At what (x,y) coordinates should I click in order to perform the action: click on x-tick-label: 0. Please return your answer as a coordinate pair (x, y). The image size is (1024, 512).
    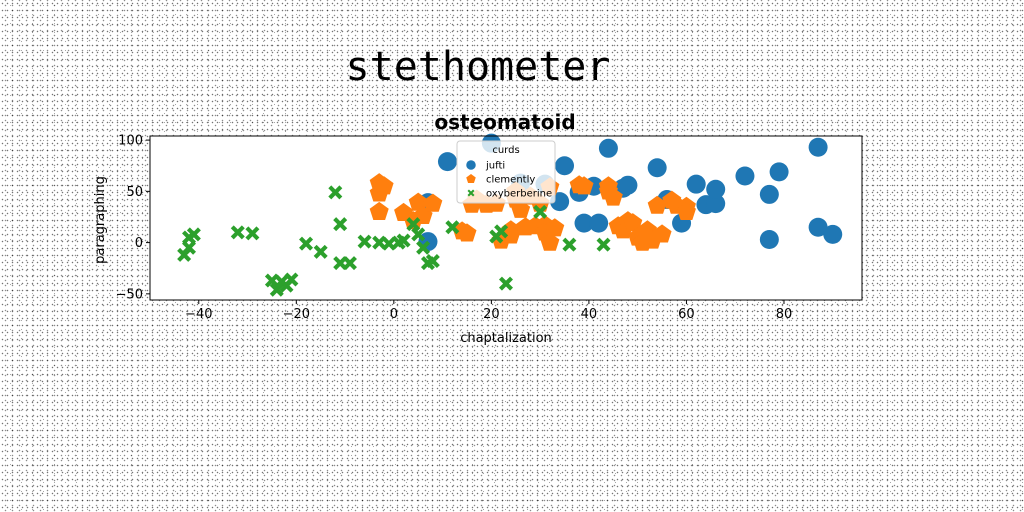
    Looking at the image, I should click on (394, 314).